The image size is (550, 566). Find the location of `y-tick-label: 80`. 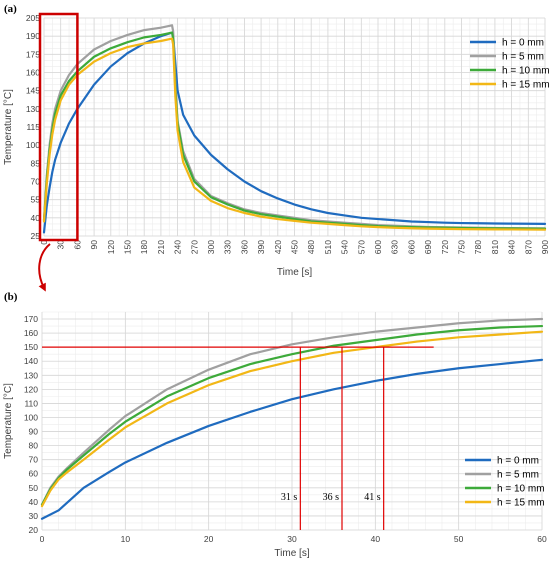

y-tick-label: 80 is located at coordinates (34, 446).